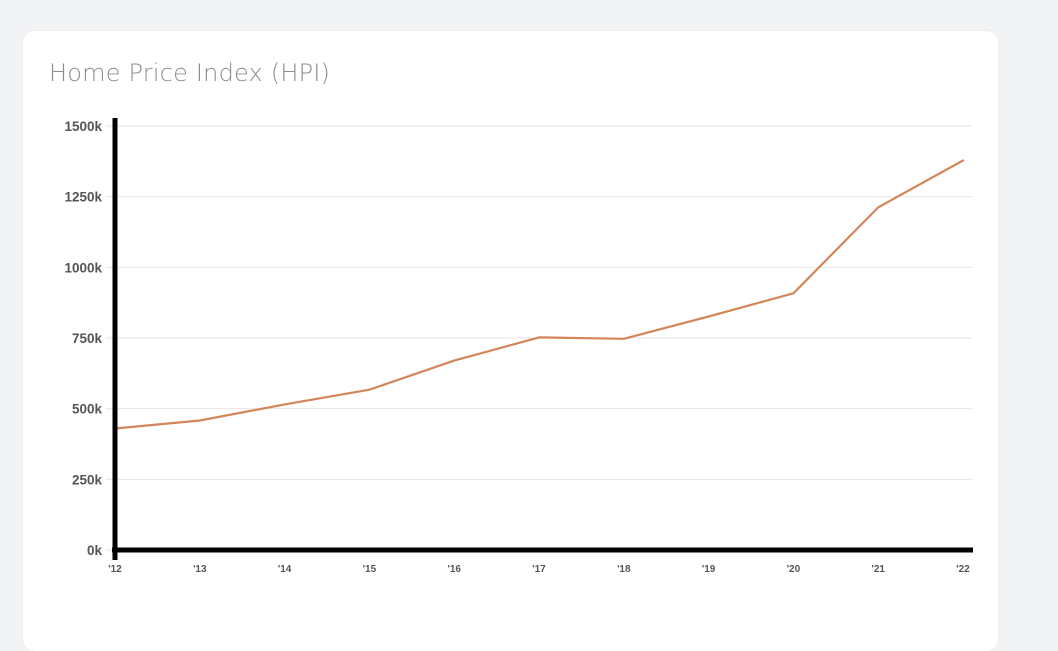 The image size is (1058, 651). What do you see at coordinates (794, 569) in the screenshot?
I see `x-tick-label: '20` at bounding box center [794, 569].